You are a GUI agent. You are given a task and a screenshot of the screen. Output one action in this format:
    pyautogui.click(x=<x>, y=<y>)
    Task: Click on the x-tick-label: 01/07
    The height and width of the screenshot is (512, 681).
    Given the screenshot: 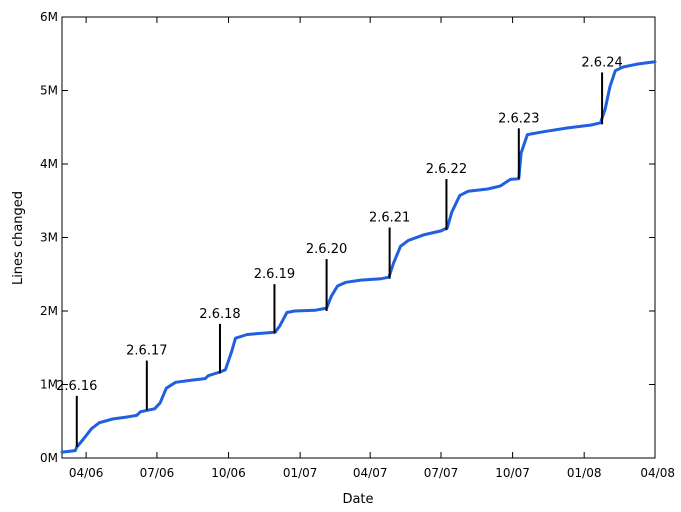 What is the action you would take?
    pyautogui.click(x=300, y=473)
    